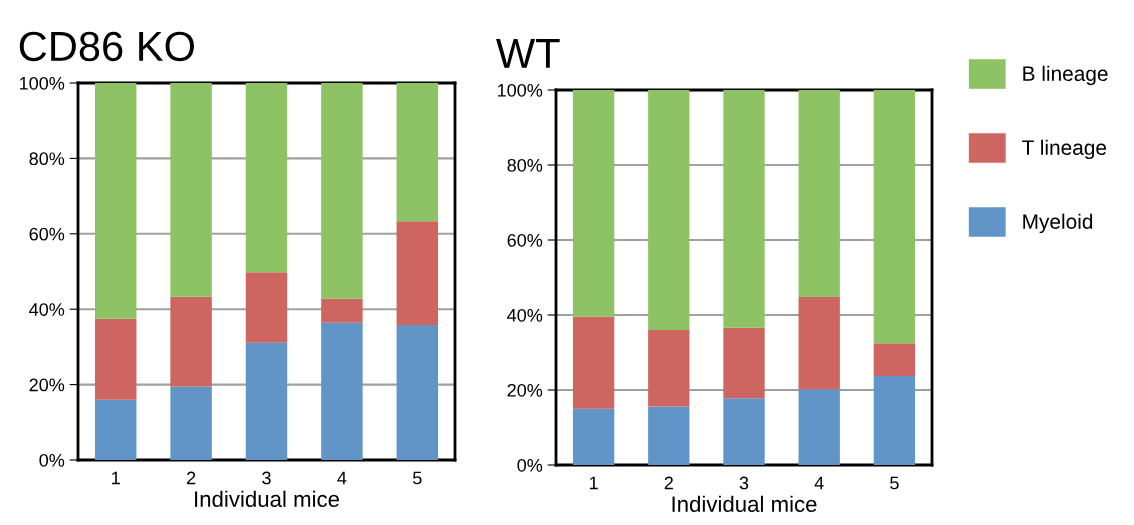  I want to click on legend-label: B lineage, so click(1065, 75).